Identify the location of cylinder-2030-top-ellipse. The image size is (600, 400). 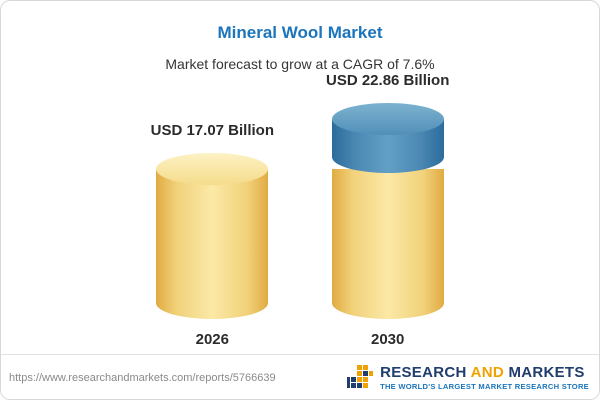
(387, 119).